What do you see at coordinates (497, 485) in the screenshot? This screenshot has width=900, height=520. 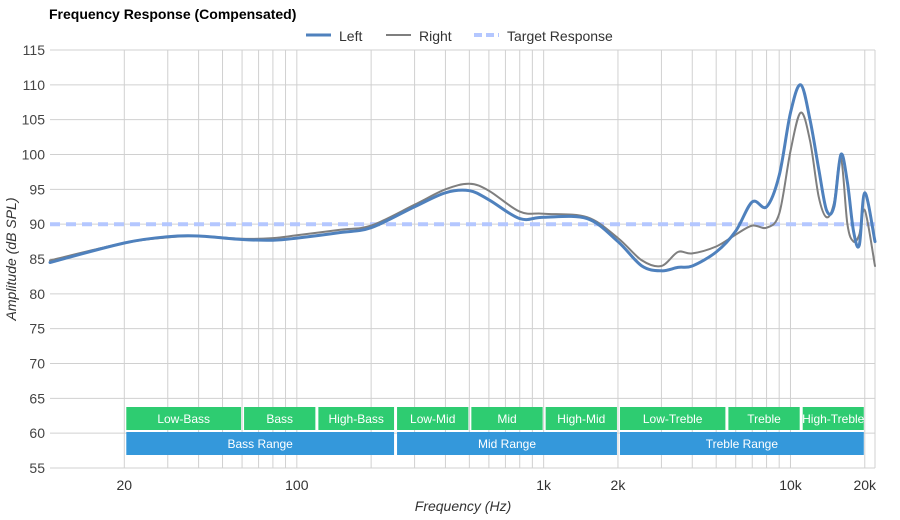 I see `x-tick-labels: 20 100 1k 2k 10k 20k` at bounding box center [497, 485].